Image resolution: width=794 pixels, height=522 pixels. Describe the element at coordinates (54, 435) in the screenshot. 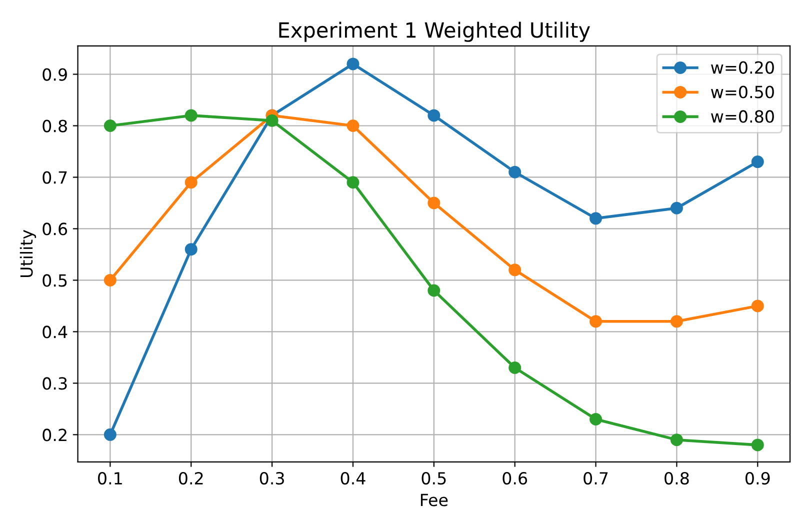

I see `y-tick-label: 0.2` at that location.